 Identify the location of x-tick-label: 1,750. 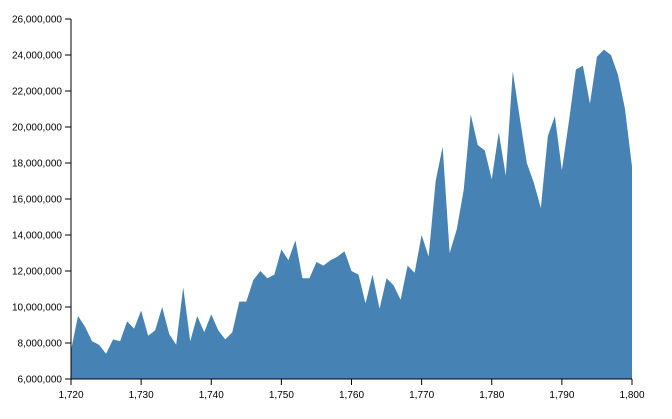
(281, 395).